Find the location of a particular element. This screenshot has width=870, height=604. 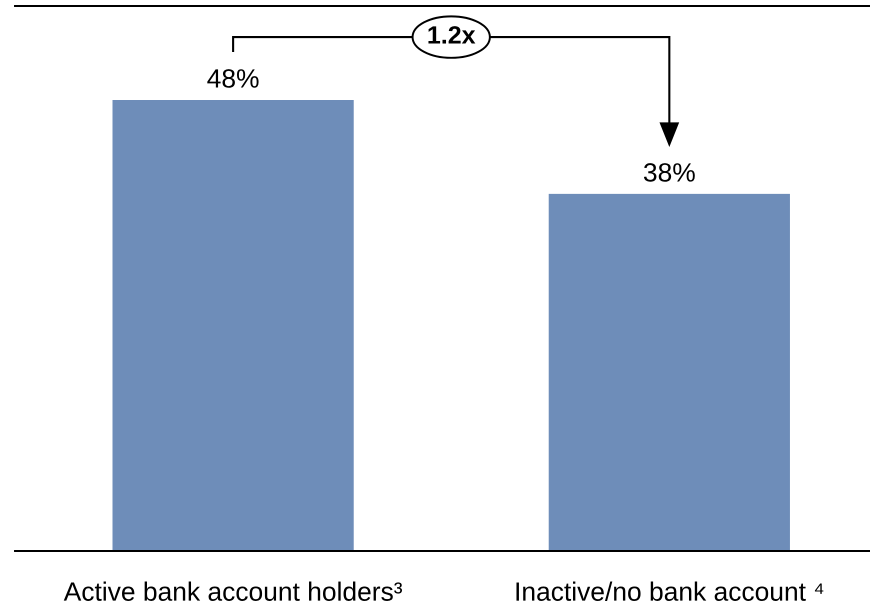

data-label: 38% is located at coordinates (669, 172).